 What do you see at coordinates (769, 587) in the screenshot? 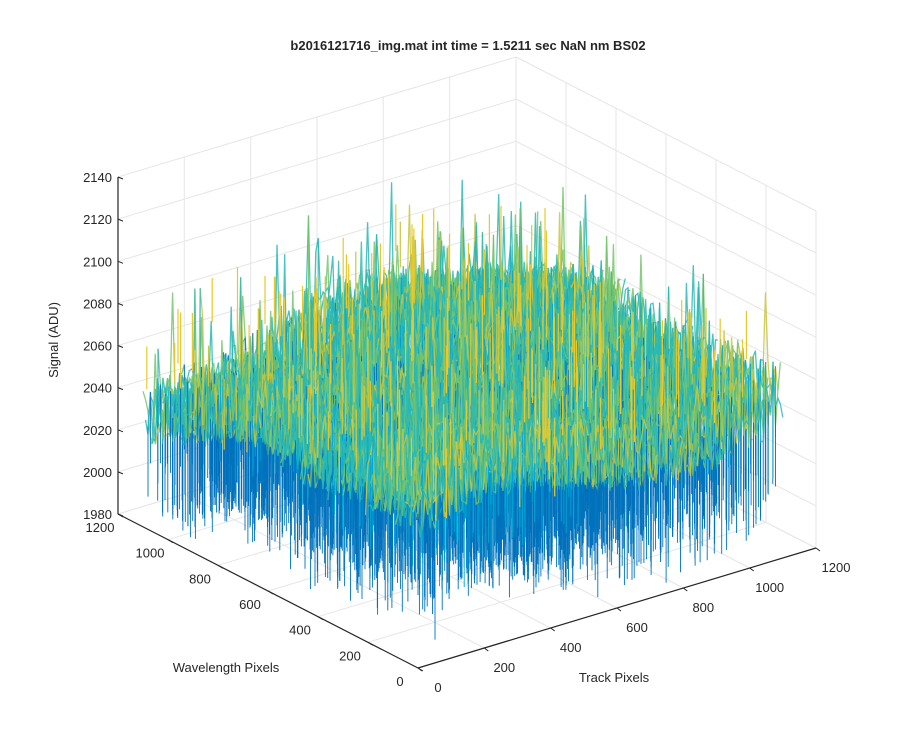
I see `x-tick-label: 1000` at bounding box center [769, 587].